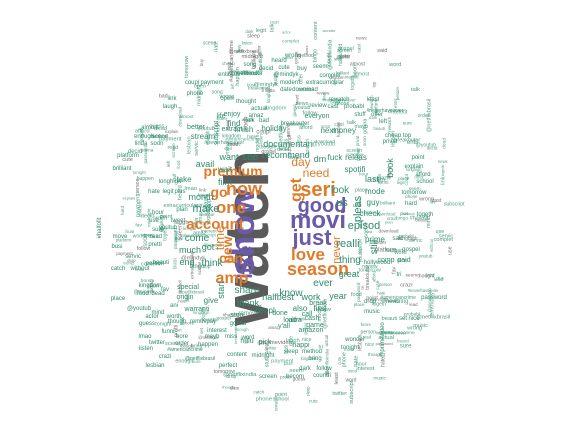 This screenshot has width=580, height=422. What do you see at coordinates (170, 182) in the screenshot?
I see `cloud-word-longhigh: longhigh` at bounding box center [170, 182].